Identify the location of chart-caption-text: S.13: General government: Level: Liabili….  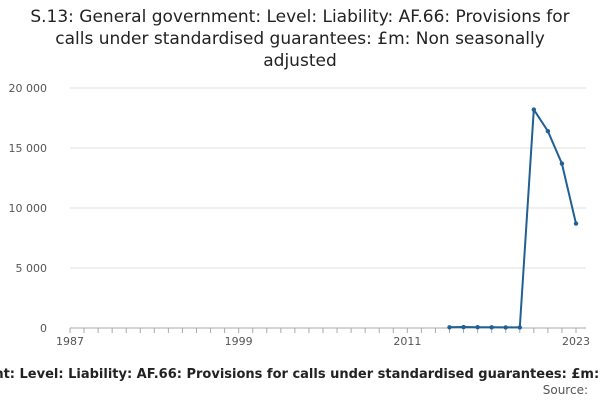
(300, 374).